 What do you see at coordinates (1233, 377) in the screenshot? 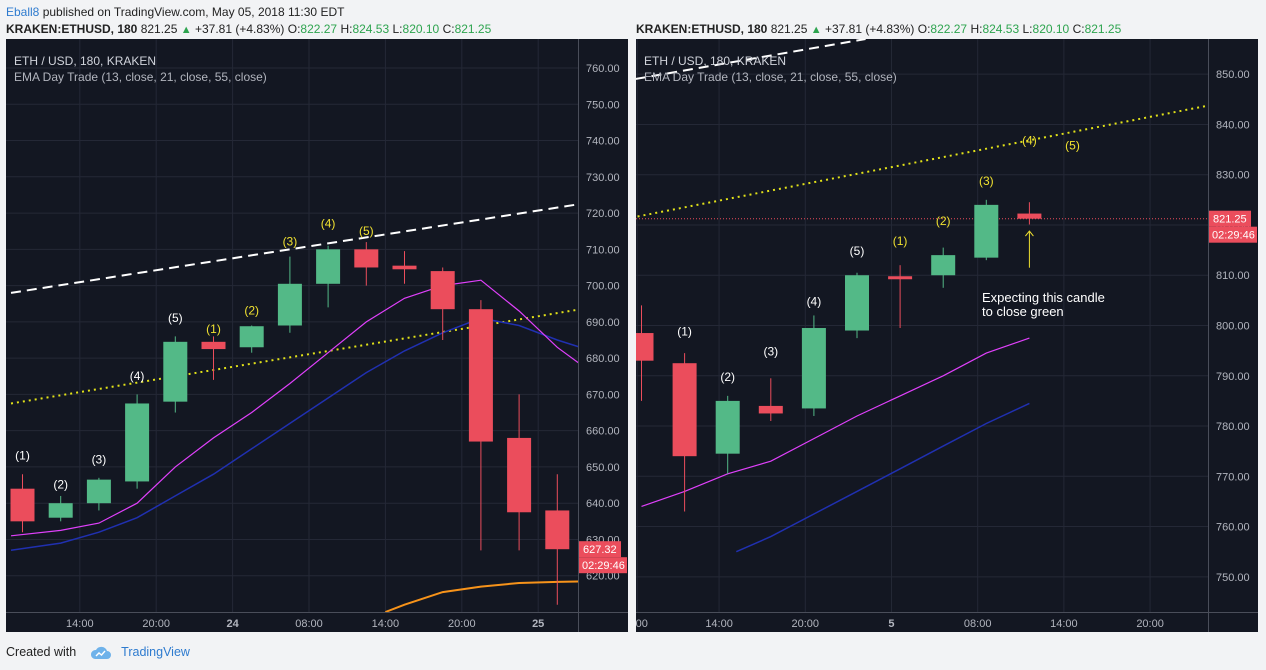
I see `y-tick-label: 790.00` at bounding box center [1233, 377].